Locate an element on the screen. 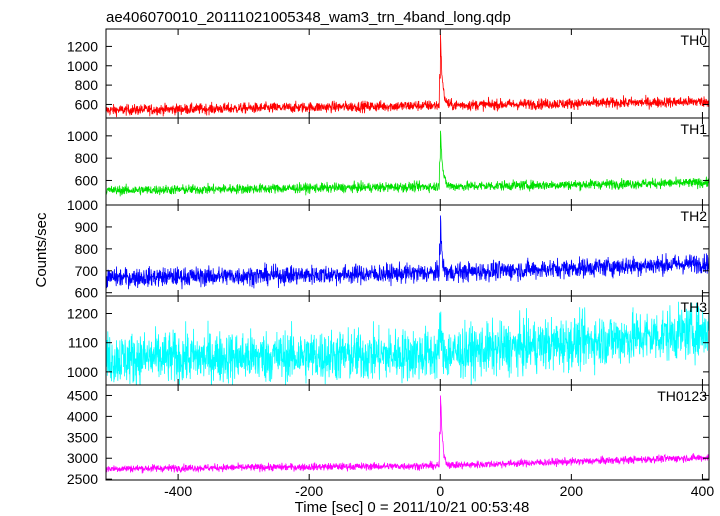 The height and width of the screenshot is (516, 720). y-tick-label: 700 is located at coordinates (87, 271).